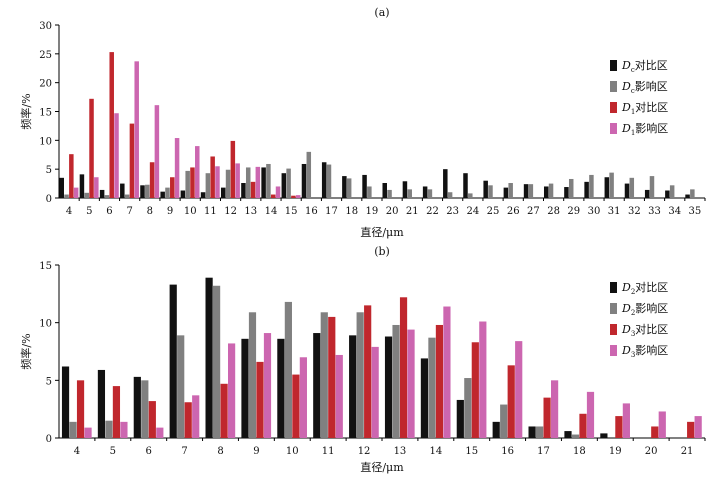  I want to click on x-tick-label: 16, so click(507, 451).